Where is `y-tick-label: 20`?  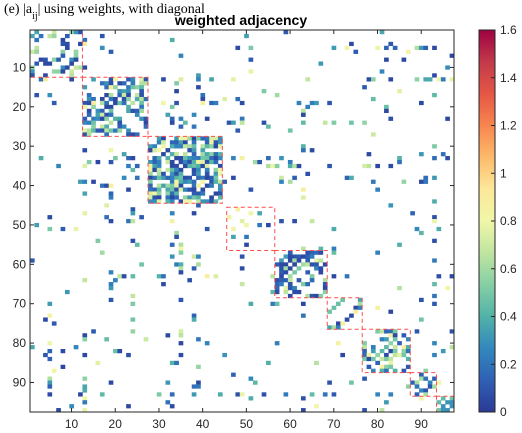 y-tick-label: 20 is located at coordinates (20, 107).